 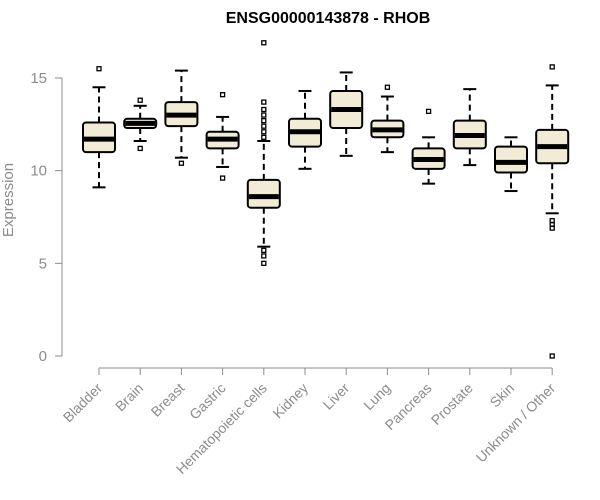 What do you see at coordinates (46, 217) in the screenshot?
I see `y-axis: 0 5 10 15` at bounding box center [46, 217].